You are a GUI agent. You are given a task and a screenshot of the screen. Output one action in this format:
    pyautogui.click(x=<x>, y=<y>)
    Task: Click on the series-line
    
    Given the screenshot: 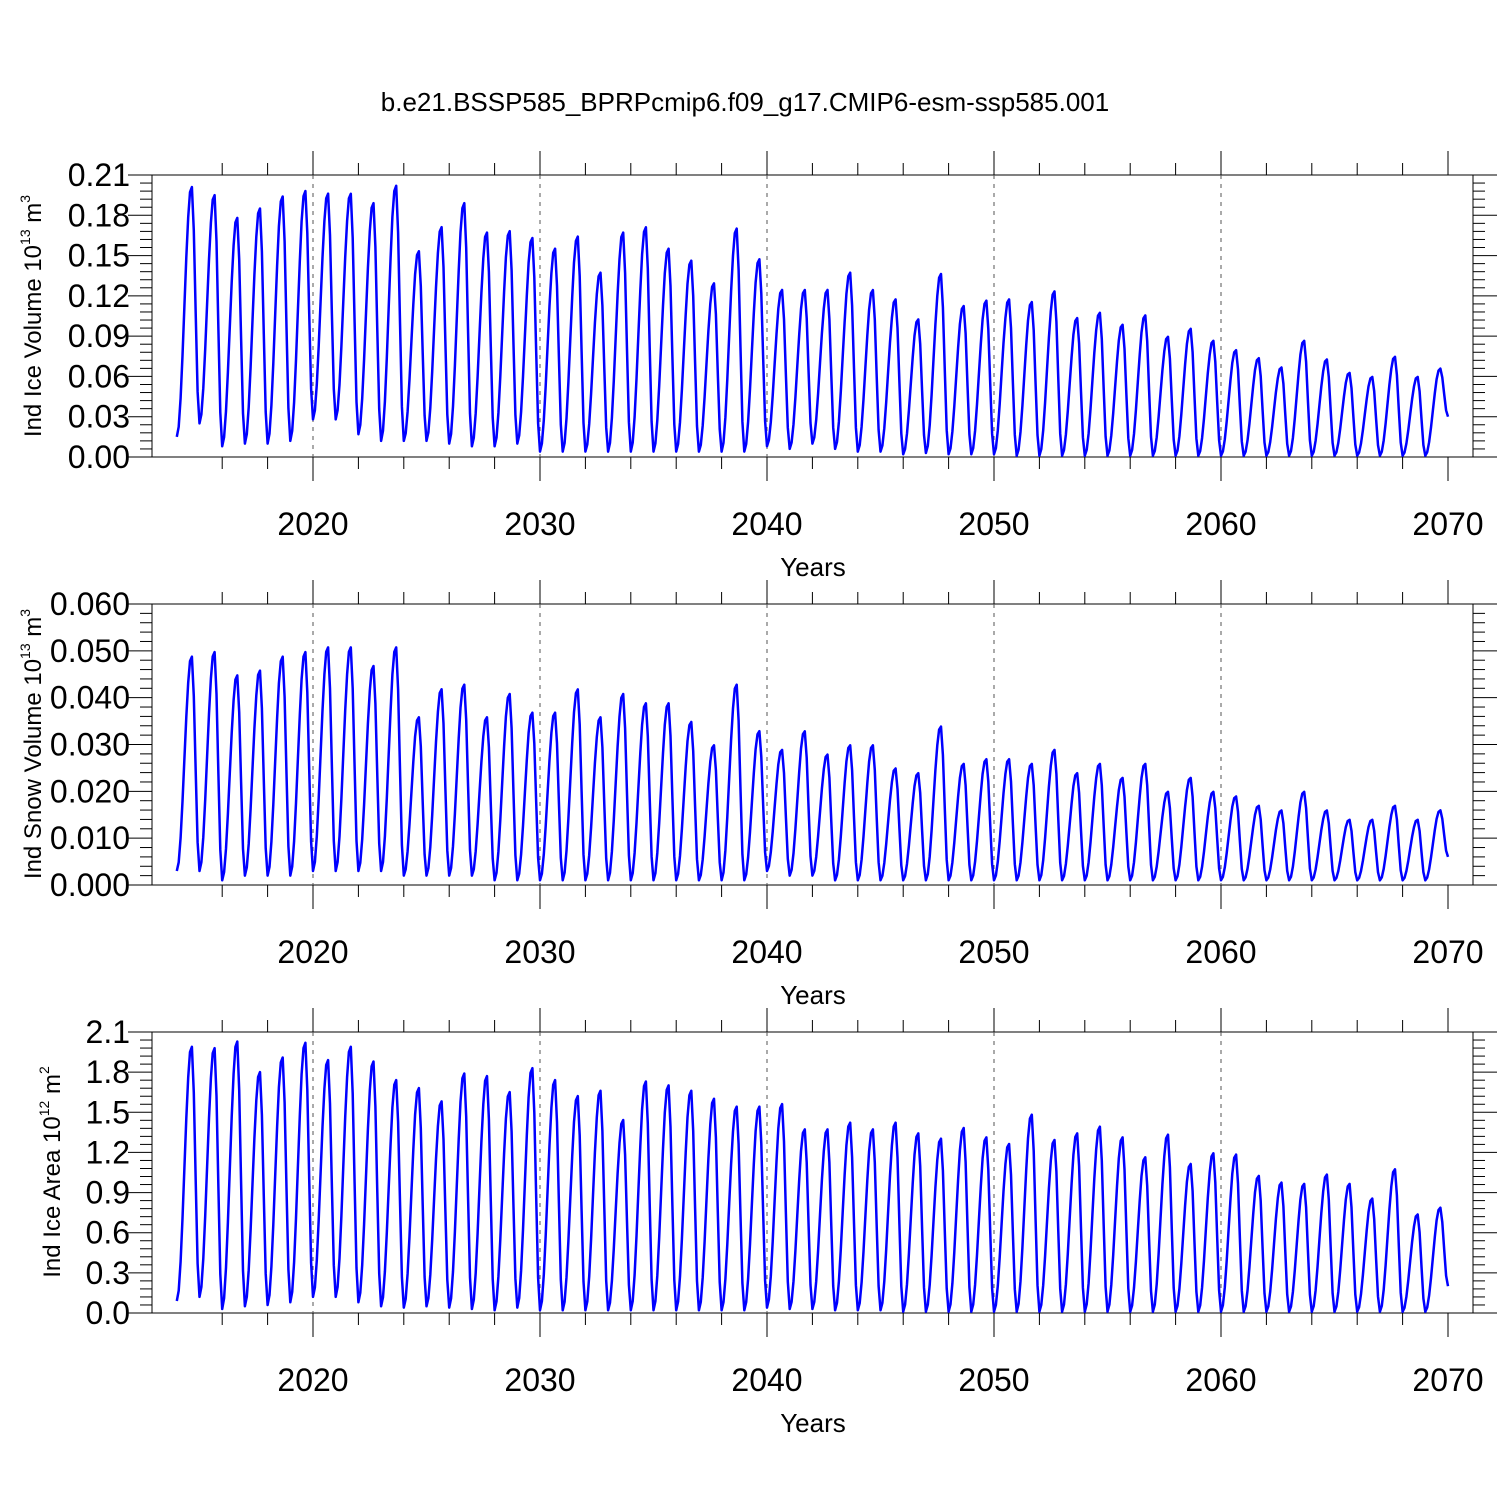 What is the action you would take?
    pyautogui.click(x=812, y=764)
    